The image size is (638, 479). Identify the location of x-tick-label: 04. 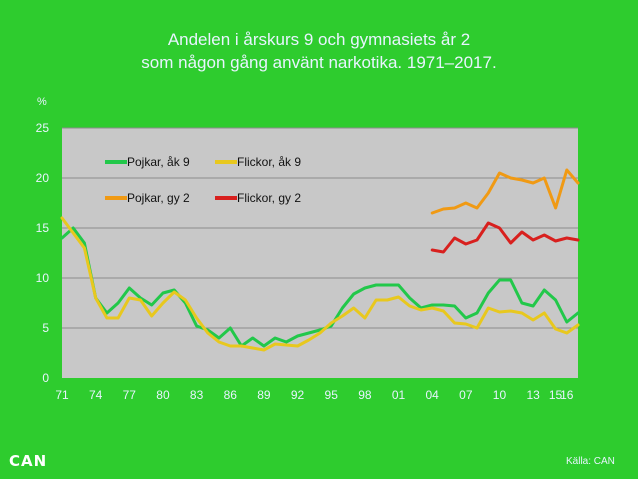
(432, 395).